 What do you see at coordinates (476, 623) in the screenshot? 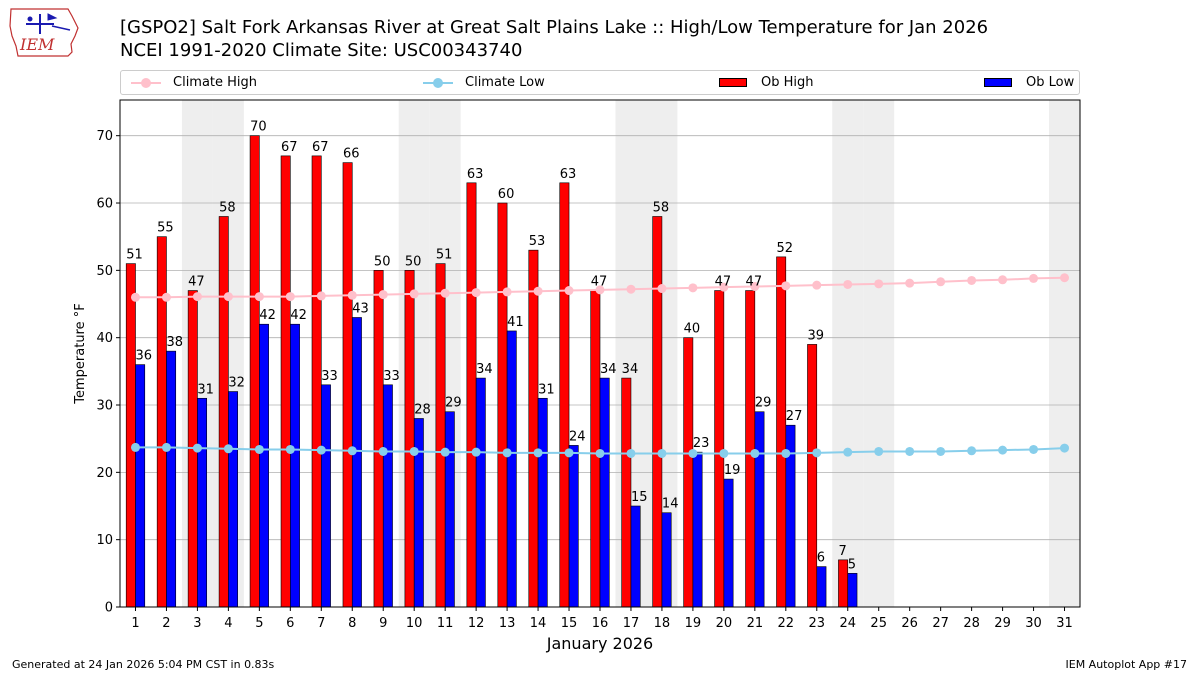
I see `x-tick-label: 12` at bounding box center [476, 623].